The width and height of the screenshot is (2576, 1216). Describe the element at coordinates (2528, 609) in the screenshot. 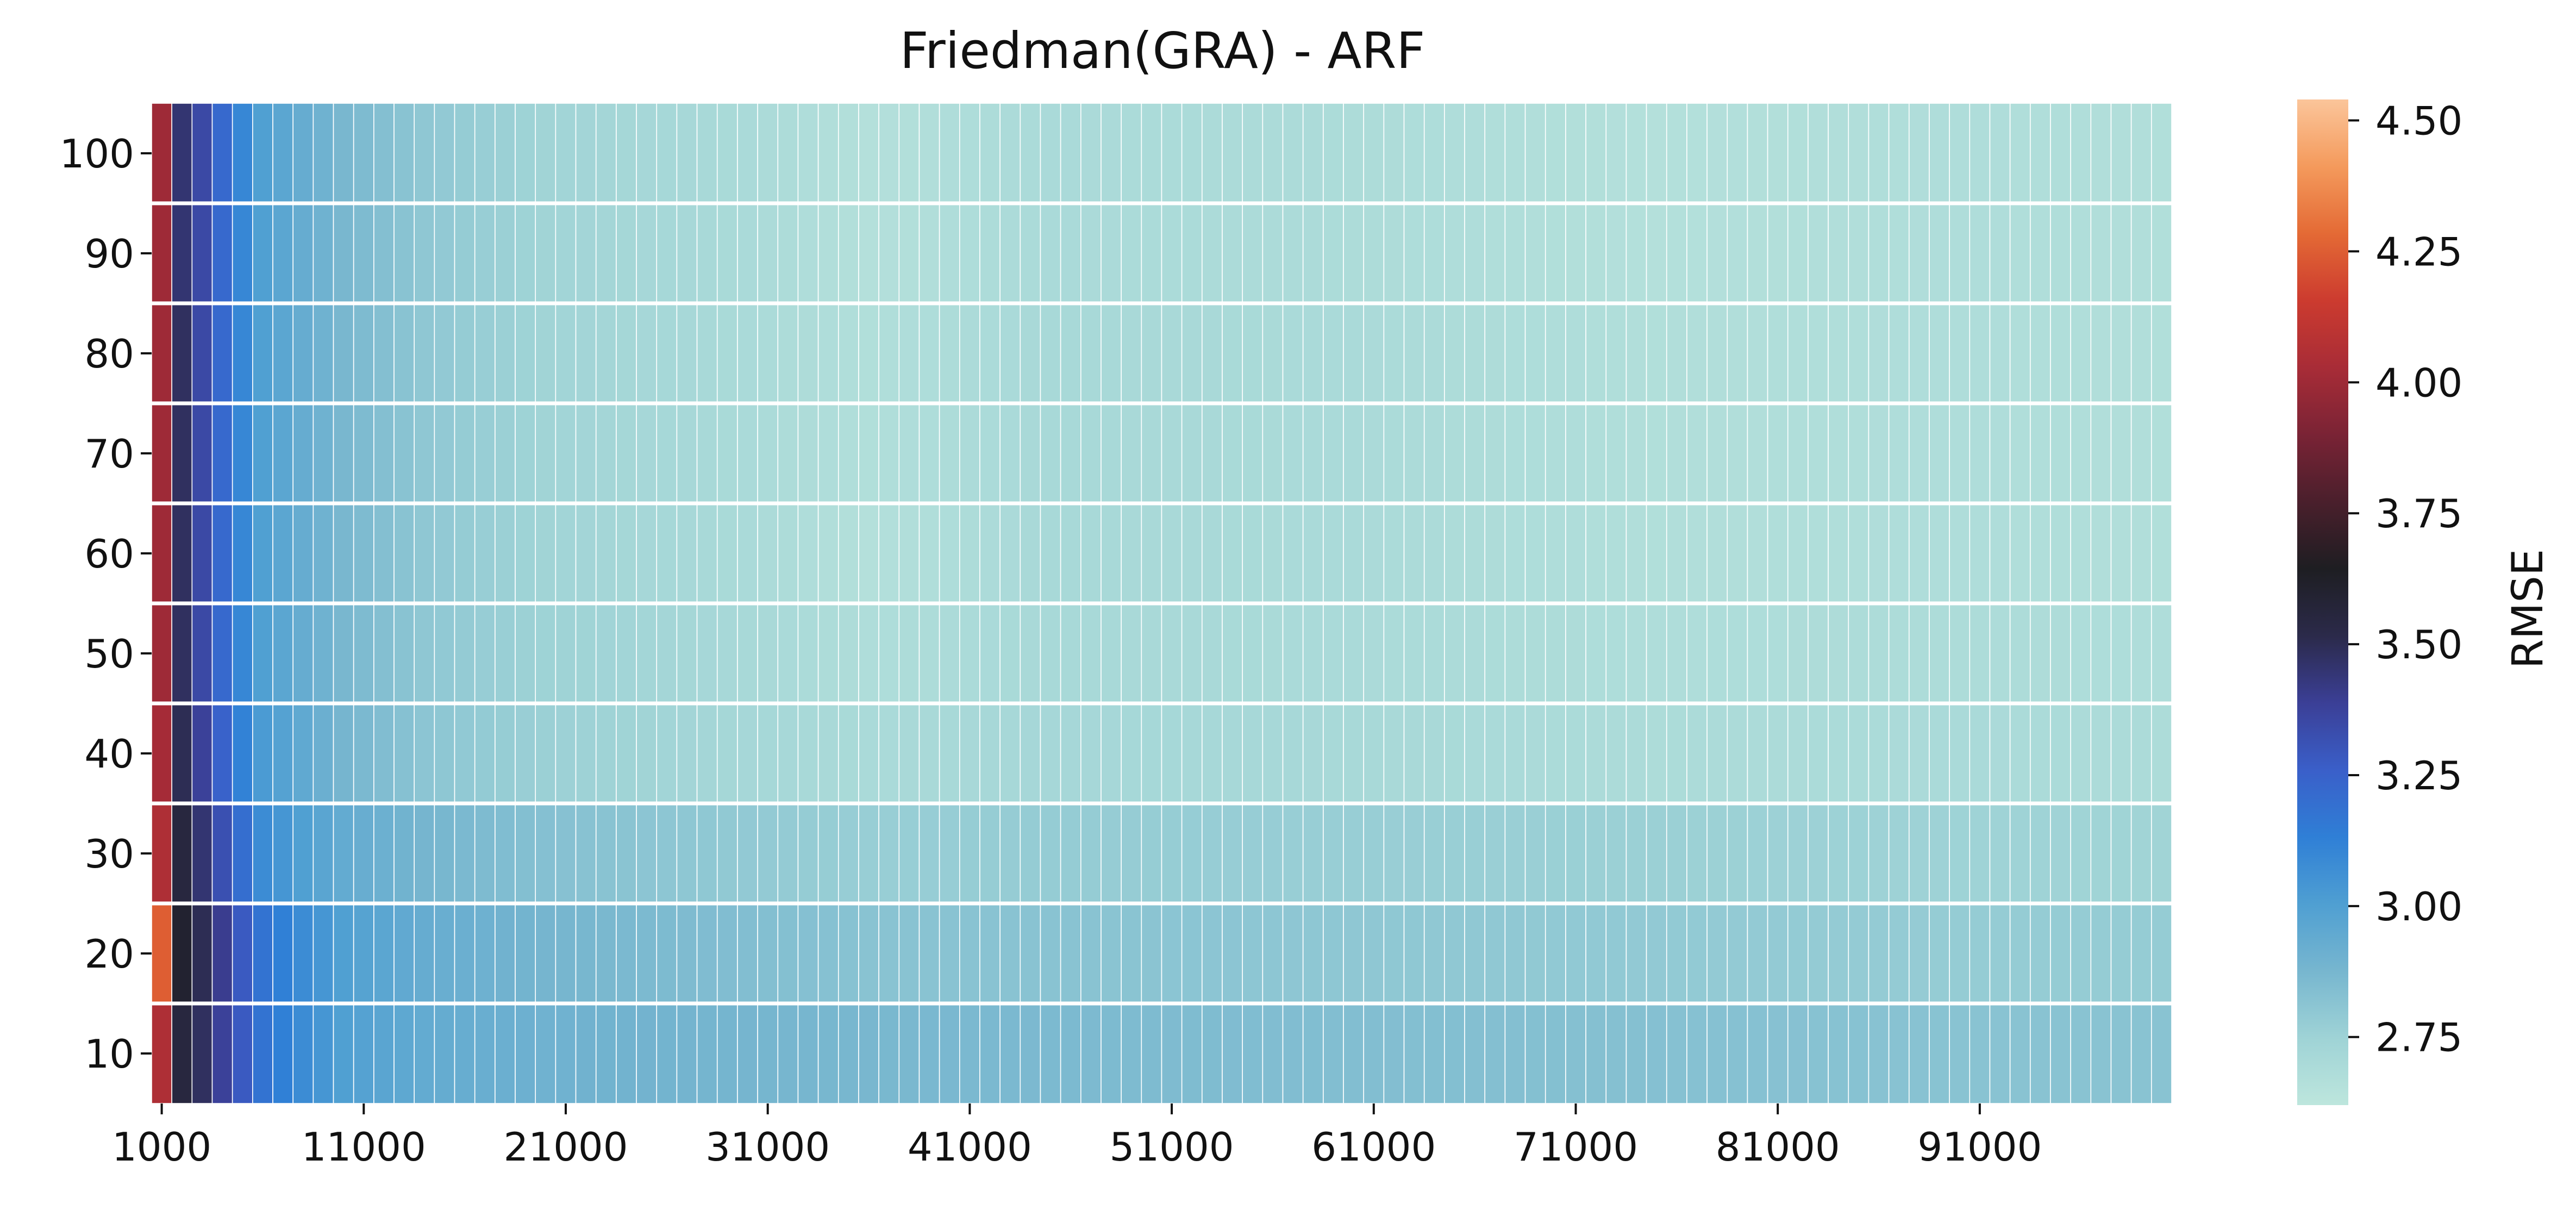

I see `colorbar-label: RMSE` at that location.